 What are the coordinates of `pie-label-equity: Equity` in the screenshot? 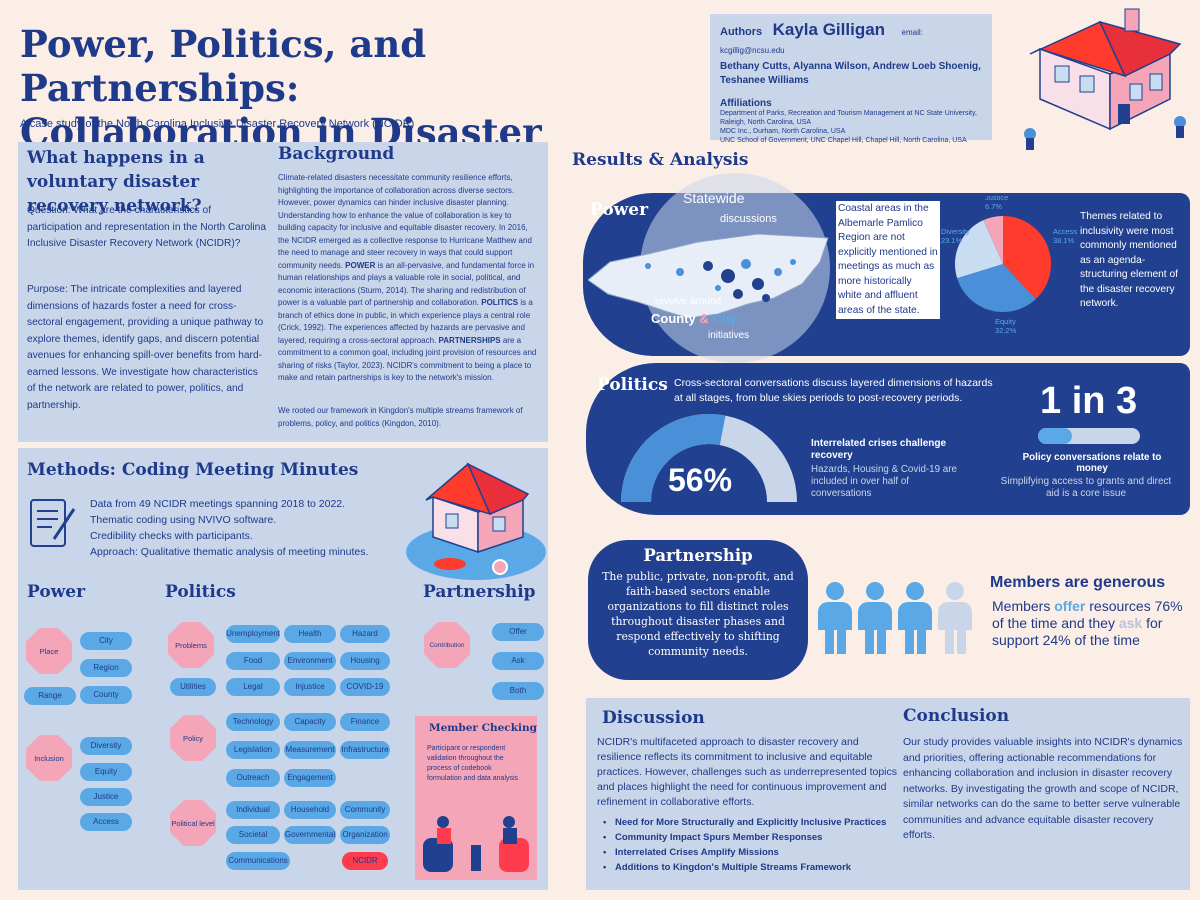 It's located at (1005, 321).